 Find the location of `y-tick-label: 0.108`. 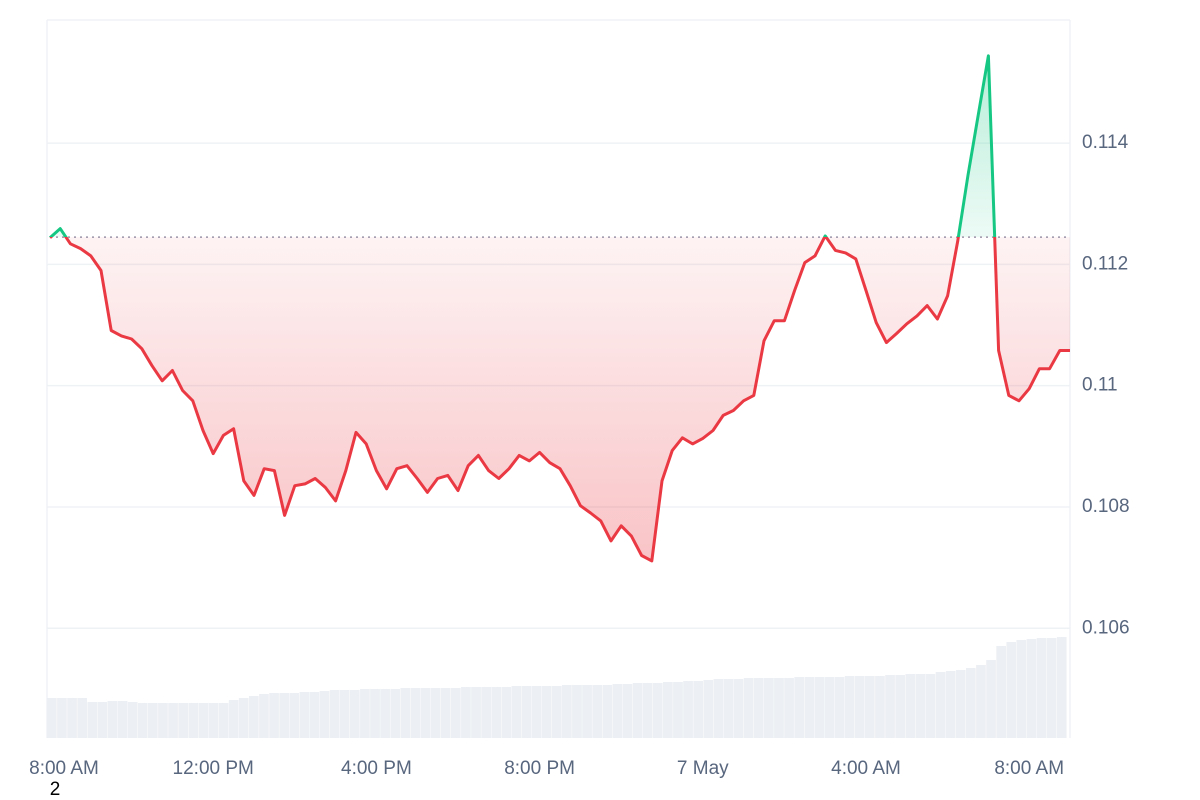

y-tick-label: 0.108 is located at coordinates (1106, 506).